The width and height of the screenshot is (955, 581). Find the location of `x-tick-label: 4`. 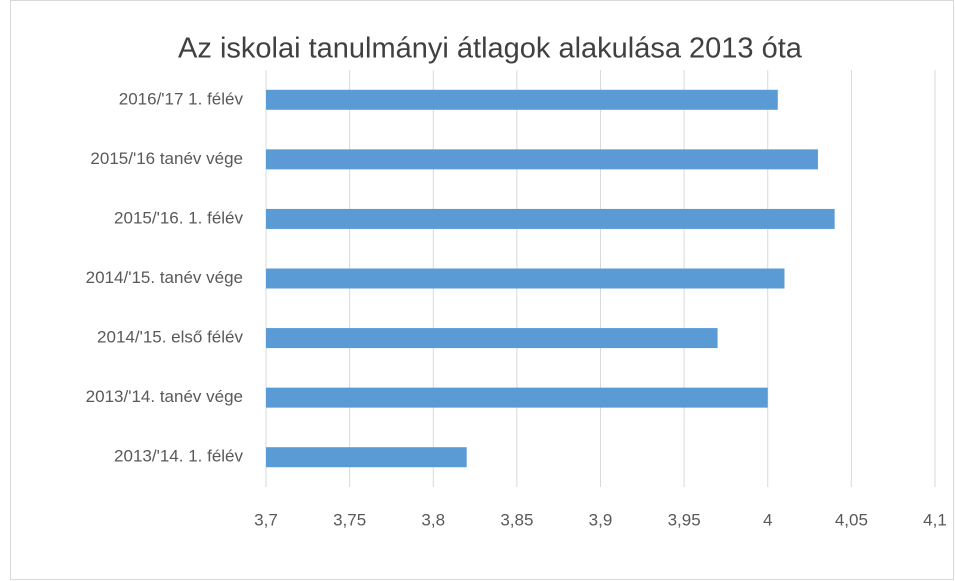

x-tick-label: 4 is located at coordinates (767, 519).